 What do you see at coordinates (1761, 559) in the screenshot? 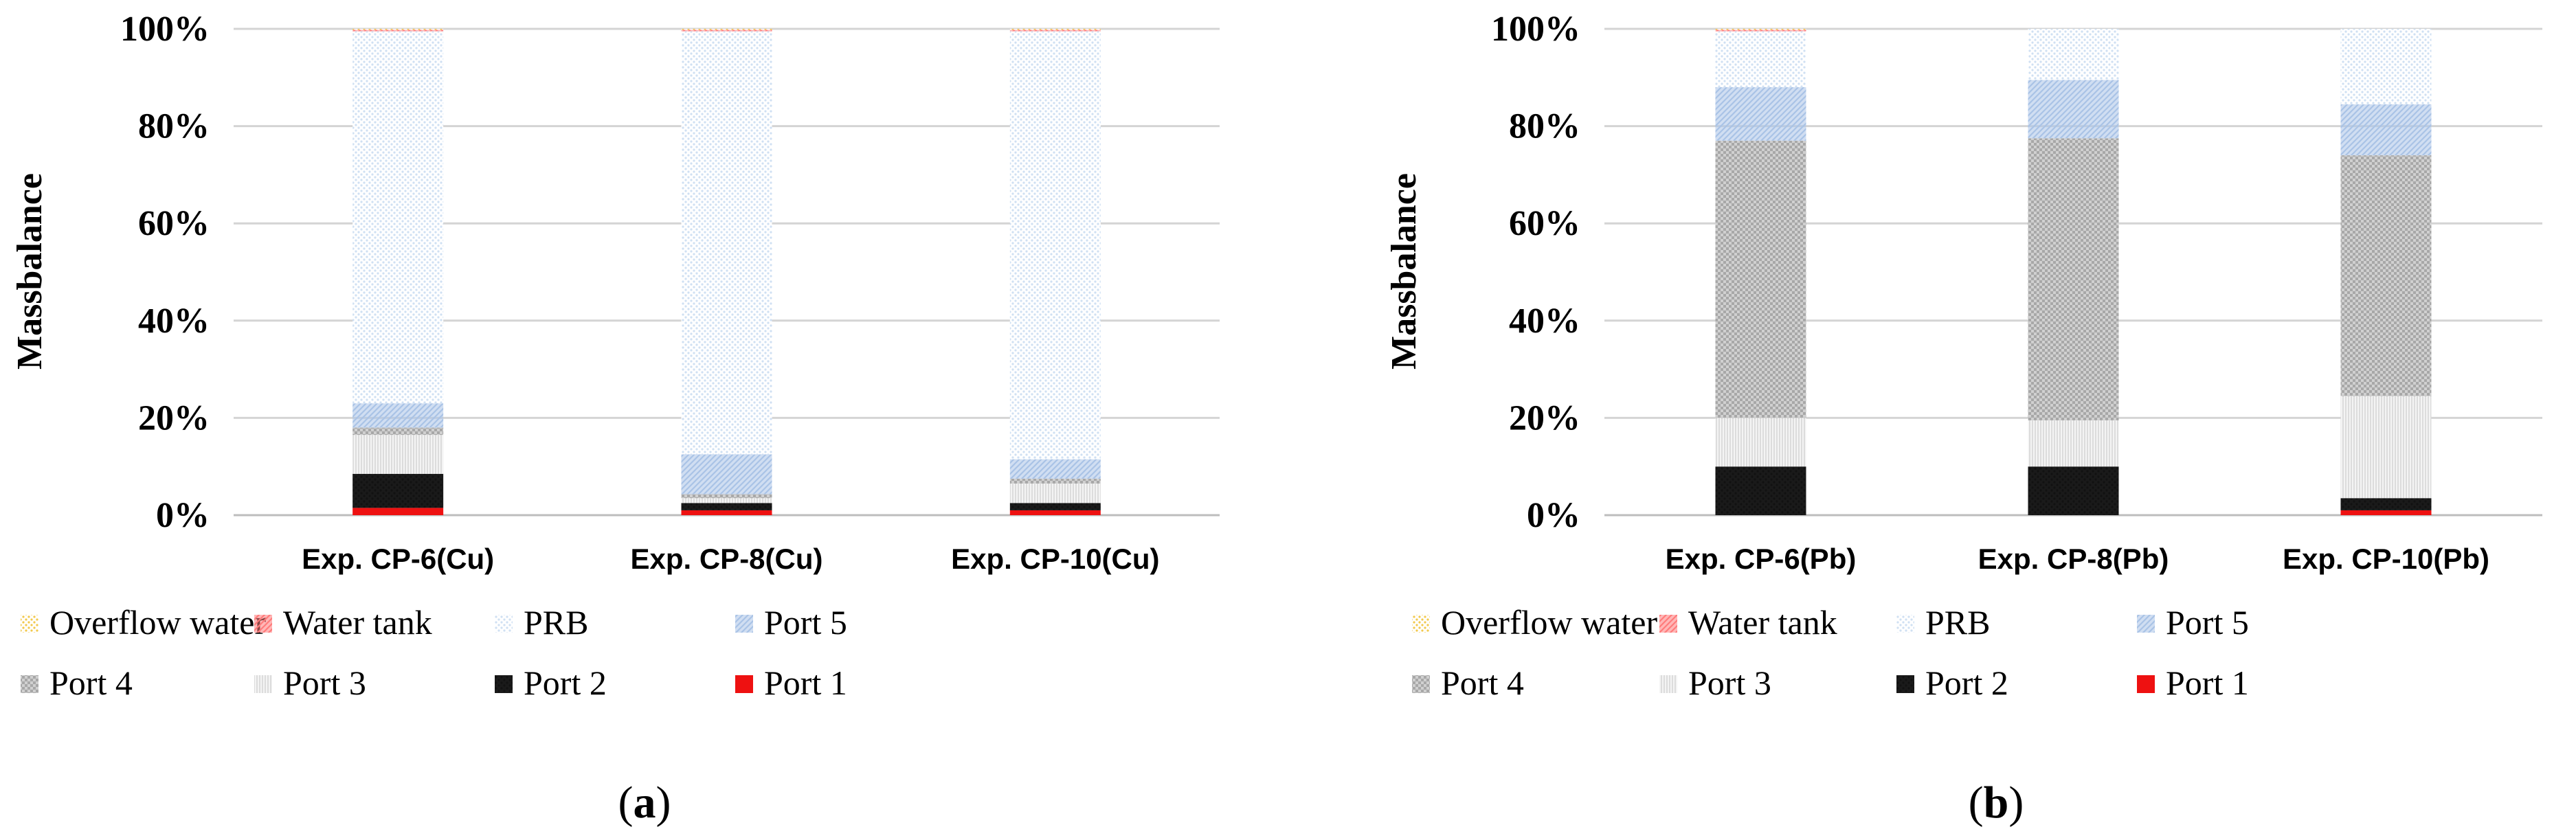
I see `category-label: Exp. CP-6(Pb)` at bounding box center [1761, 559].